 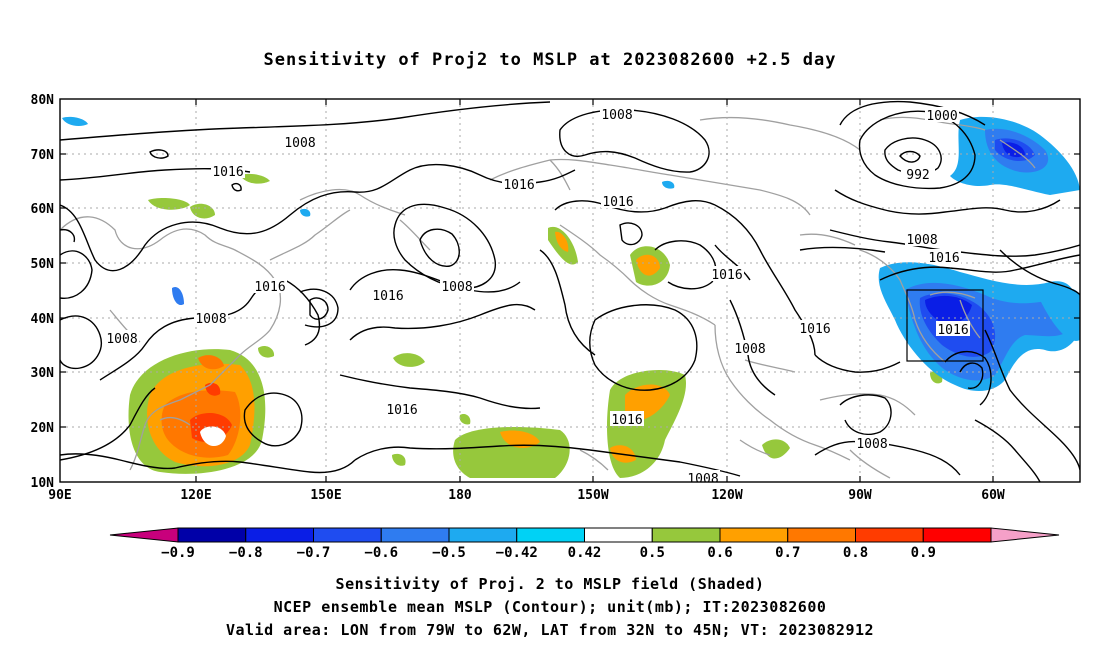 What do you see at coordinates (993, 495) in the screenshot?
I see `longitude-tick-label: 60W` at bounding box center [993, 495].